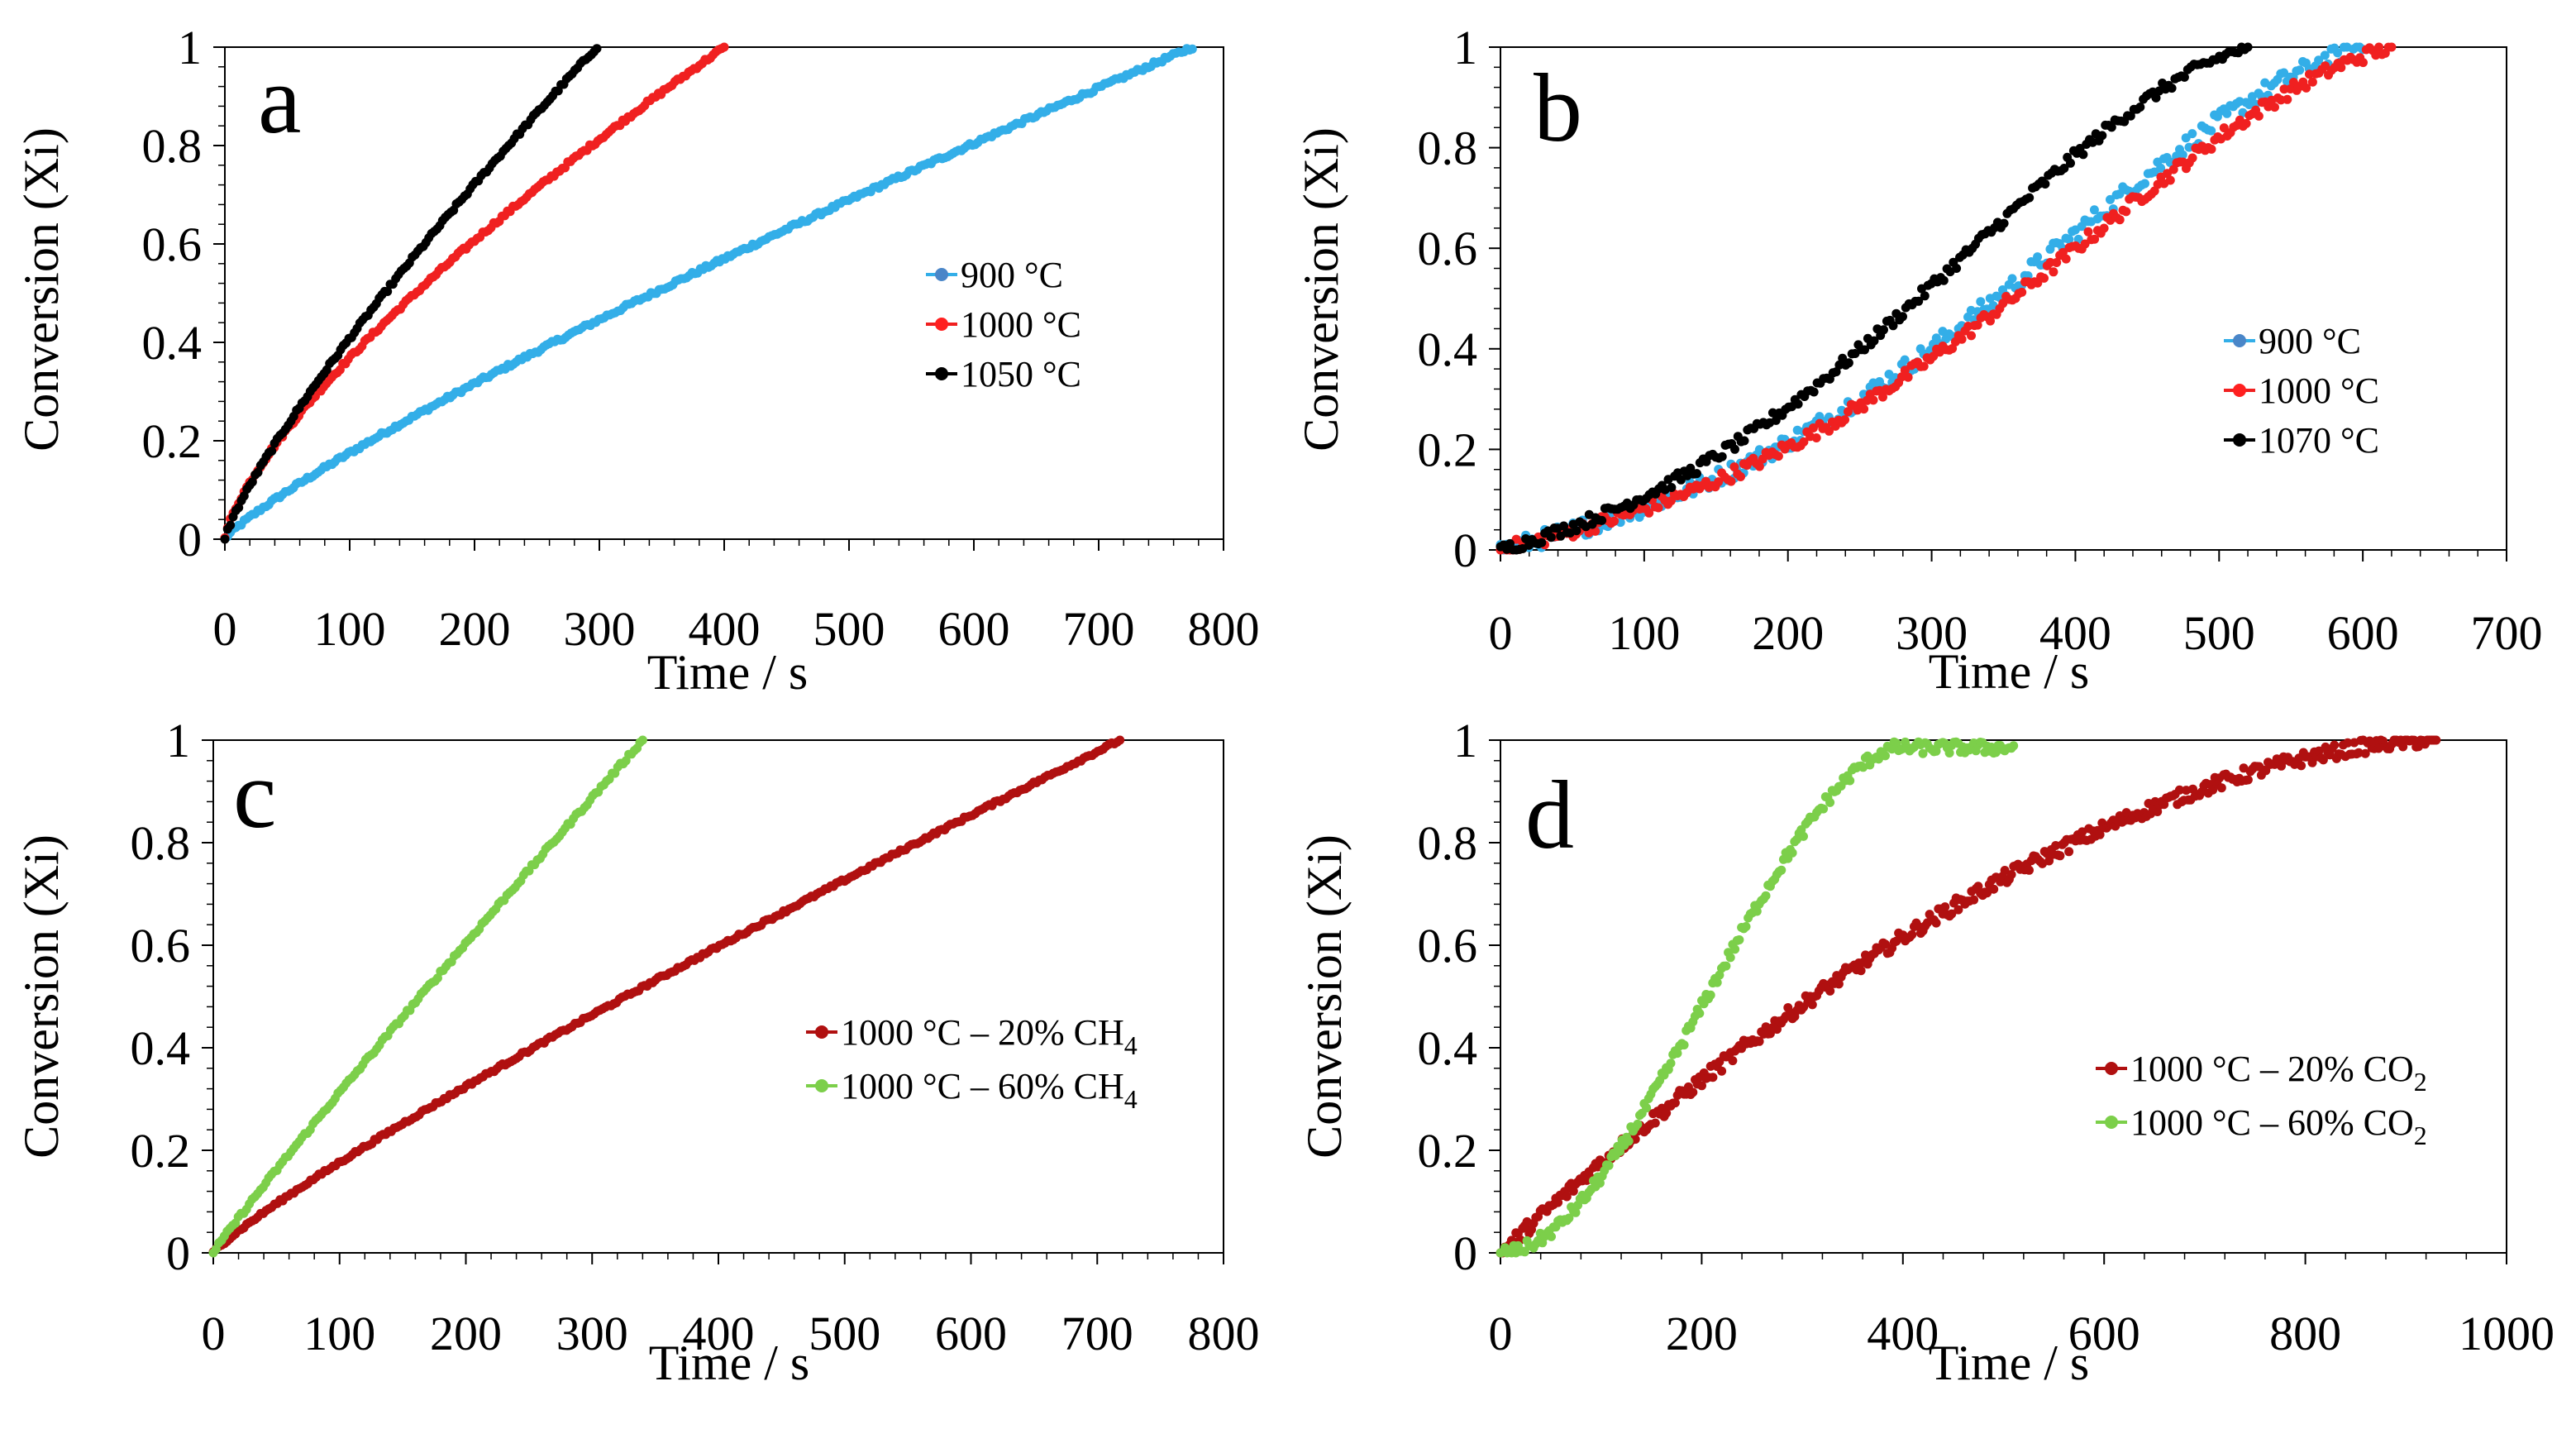 The image size is (2576, 1429). I want to click on legend-subscript: 4, so click(1131, 1045).